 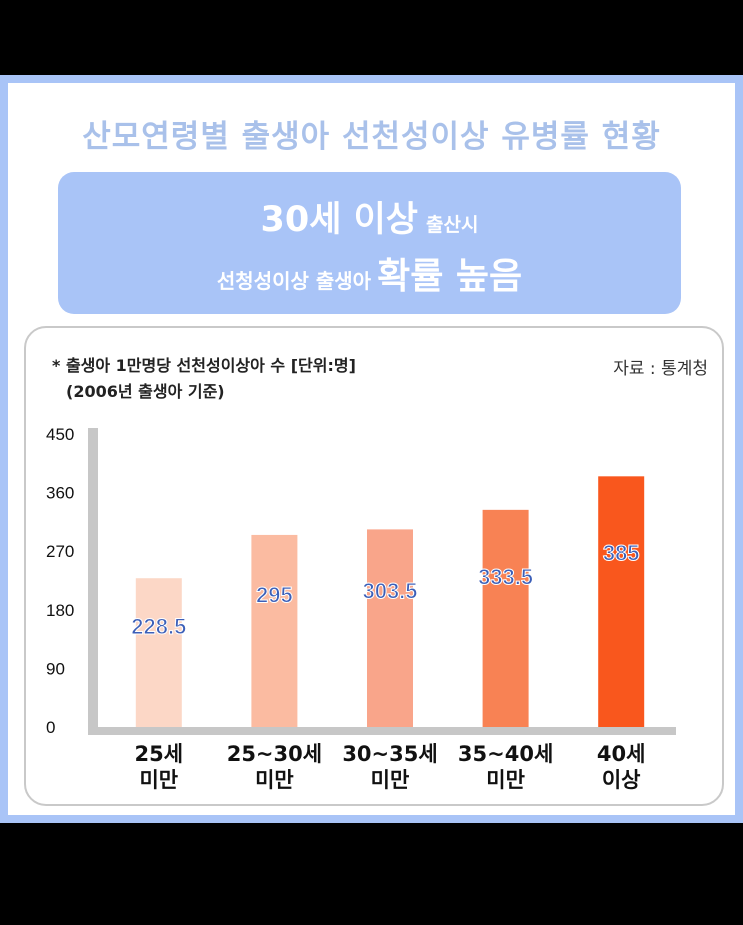 I want to click on x-tick-label: 30~35세 미만, so click(x=390, y=767).